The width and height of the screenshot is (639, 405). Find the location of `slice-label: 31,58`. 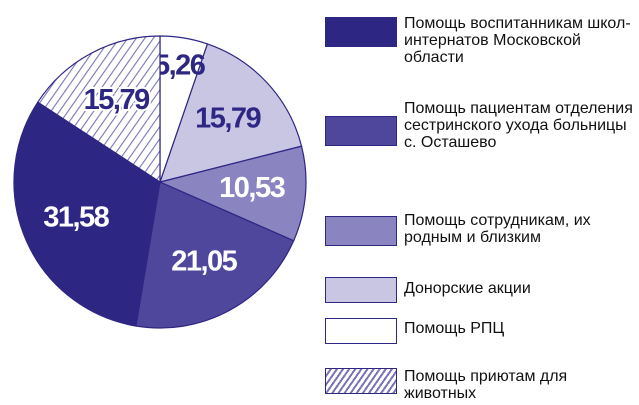

slice-label: 31,58 is located at coordinates (76, 218).